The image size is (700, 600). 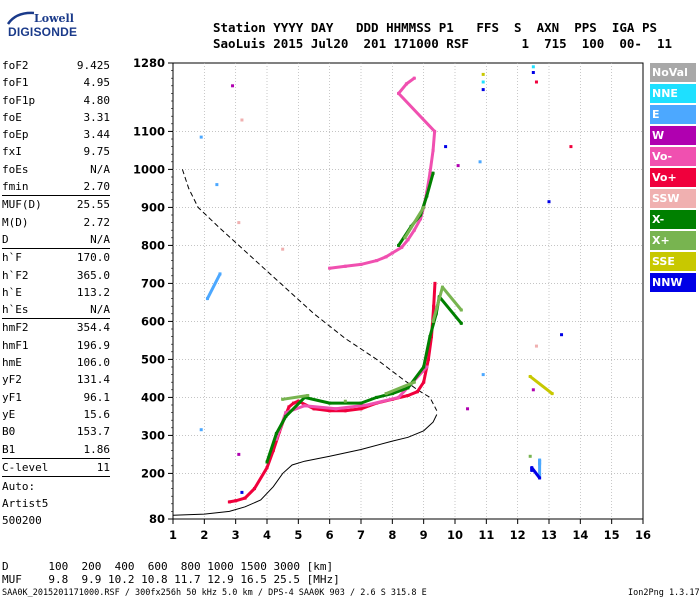 What do you see at coordinates (97, 117) in the screenshot?
I see `param-value: 3.31` at bounding box center [97, 117].